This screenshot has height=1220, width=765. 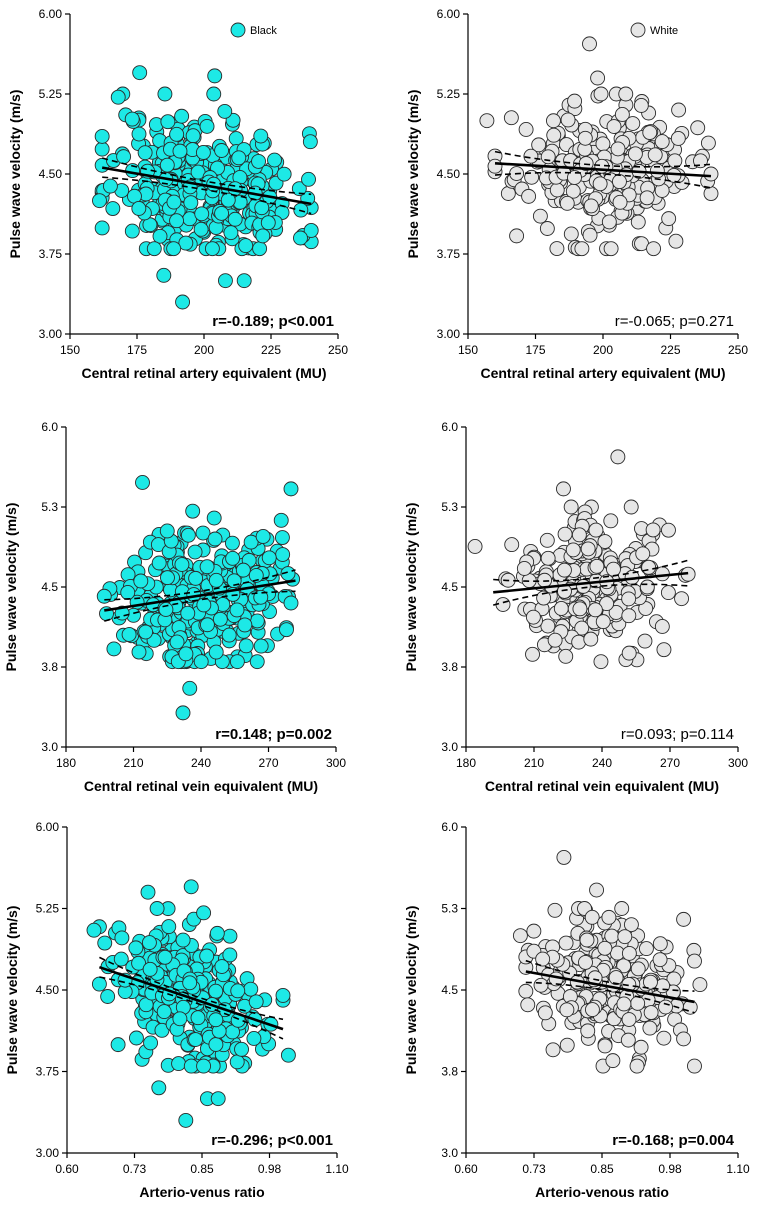 What do you see at coordinates (674, 321) in the screenshot?
I see `correlation-annotation: r=-0.065; p=0.271` at bounding box center [674, 321].